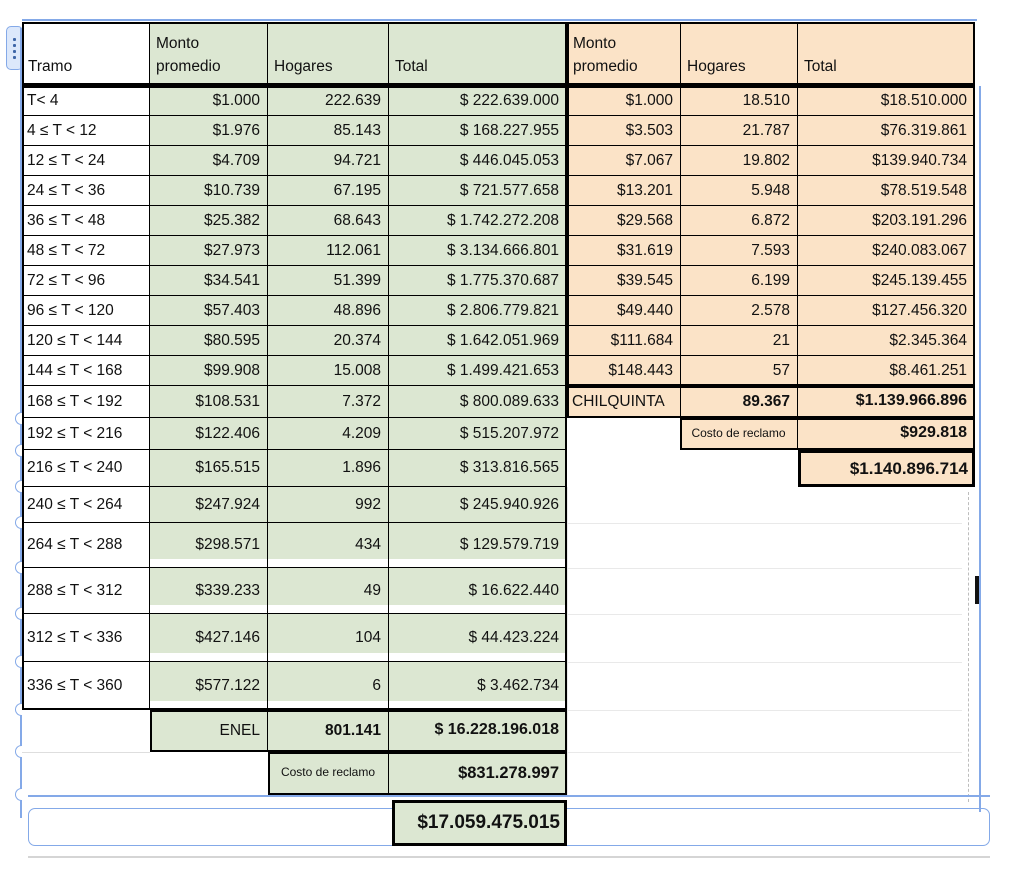 The width and height of the screenshot is (1024, 869). Describe the element at coordinates (478, 221) in the screenshot. I see `cell-total-left-row5: $ 1.742.272.208` at that location.